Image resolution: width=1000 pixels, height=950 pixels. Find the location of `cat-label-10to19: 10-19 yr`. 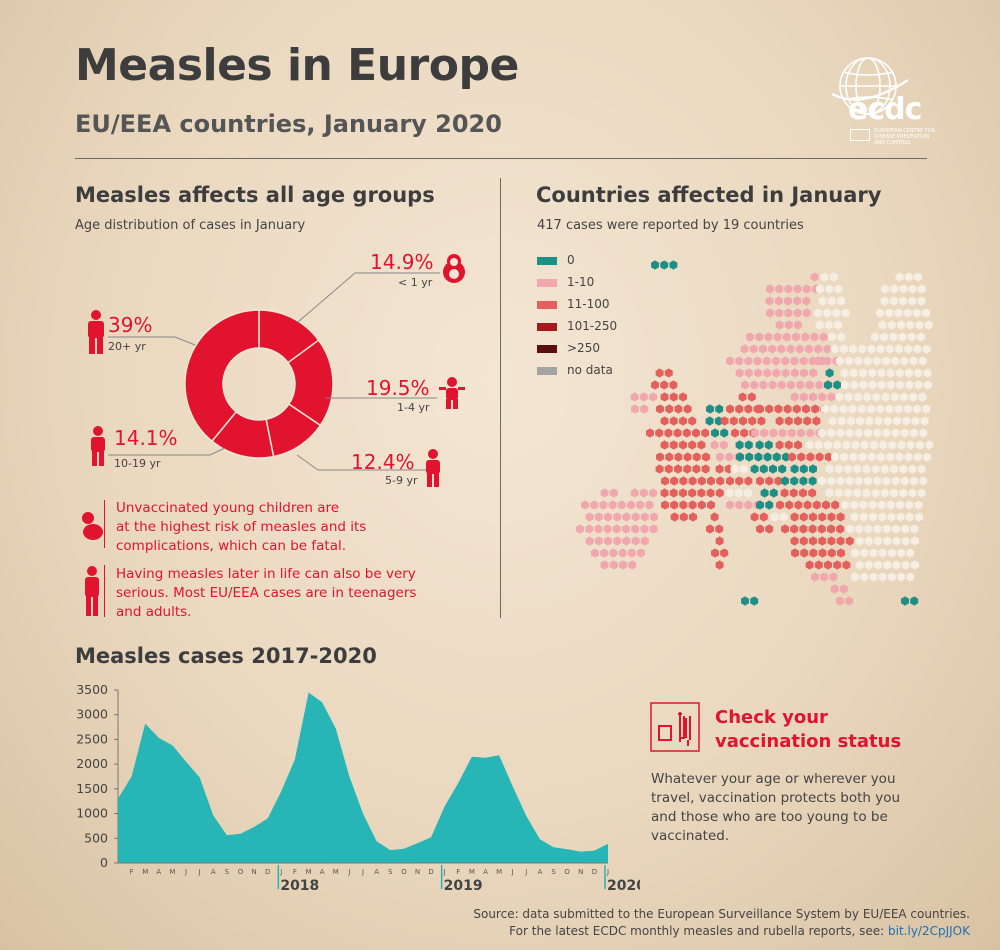

cat-label-10to19: 10-19 yr is located at coordinates (137, 463).